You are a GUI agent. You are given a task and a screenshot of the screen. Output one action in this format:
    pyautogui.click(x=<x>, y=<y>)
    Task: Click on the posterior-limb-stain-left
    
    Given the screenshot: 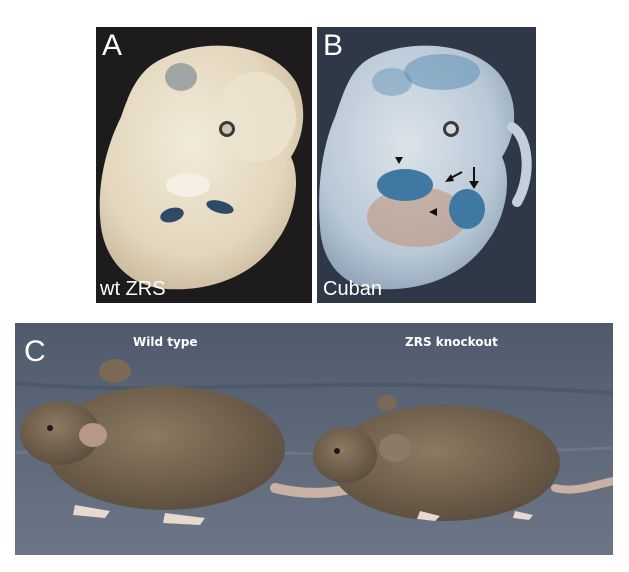 What is the action you would take?
    pyautogui.click(x=172, y=215)
    